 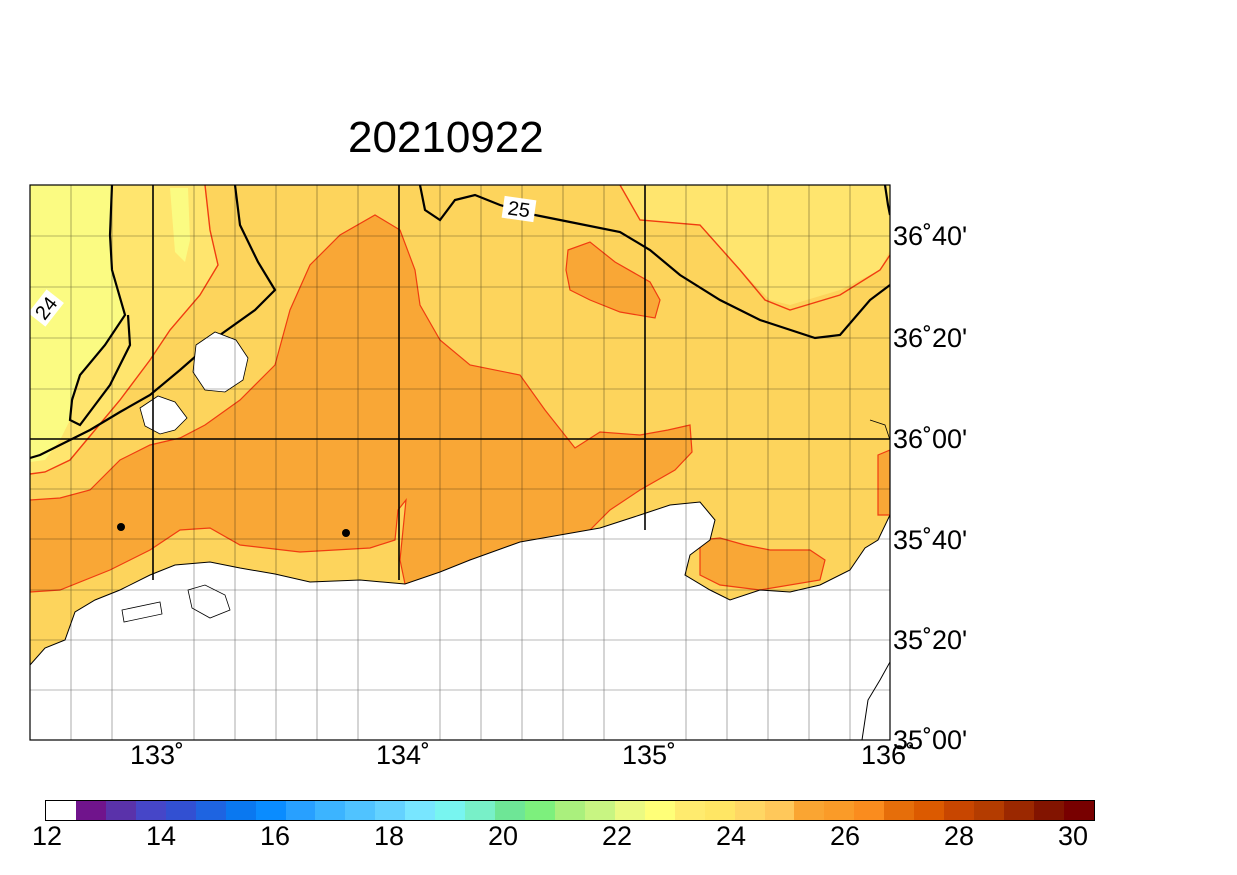 What do you see at coordinates (163, 415) in the screenshot?
I see `land-island-small` at bounding box center [163, 415].